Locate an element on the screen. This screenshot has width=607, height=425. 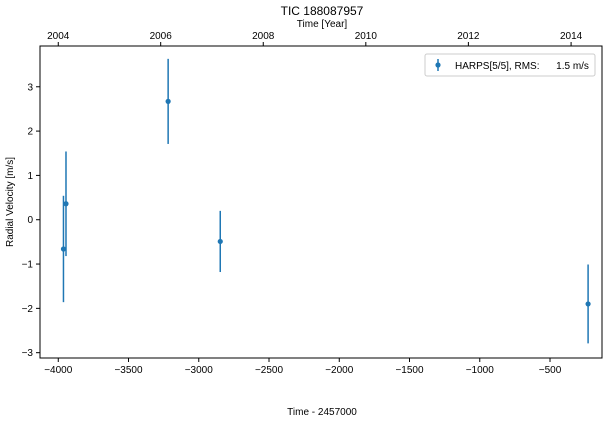
x-tick-label: −500 is located at coordinates (550, 370).